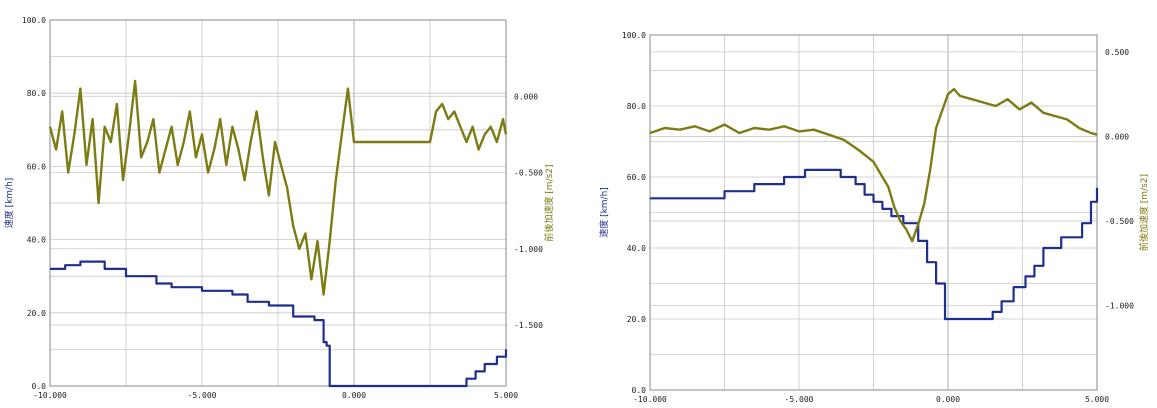  I want to click on y2-tick-label: -1.500, so click(528, 325).